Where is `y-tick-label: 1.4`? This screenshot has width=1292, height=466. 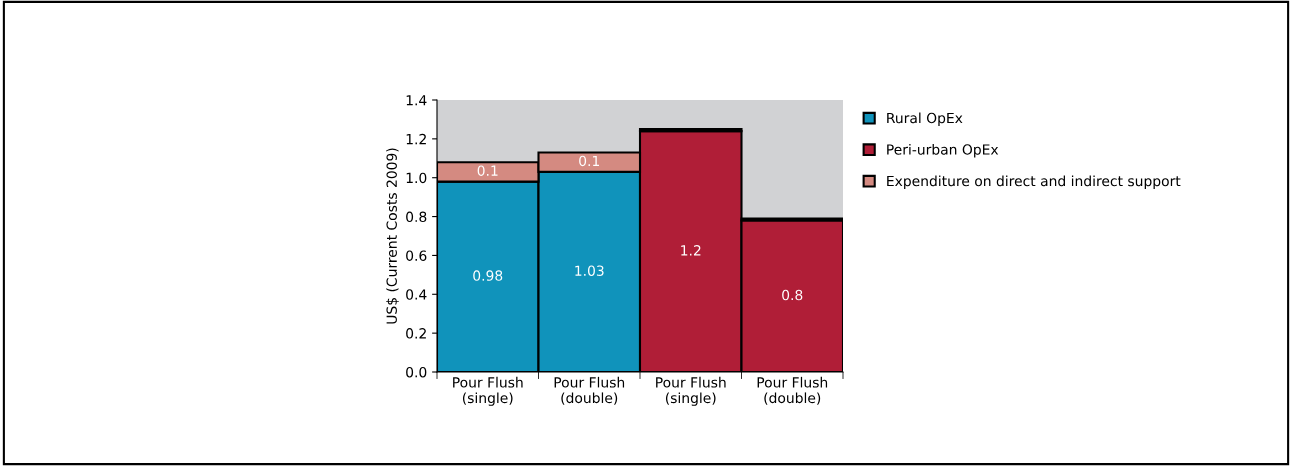
y-tick-label: 1.4 is located at coordinates (416, 100).